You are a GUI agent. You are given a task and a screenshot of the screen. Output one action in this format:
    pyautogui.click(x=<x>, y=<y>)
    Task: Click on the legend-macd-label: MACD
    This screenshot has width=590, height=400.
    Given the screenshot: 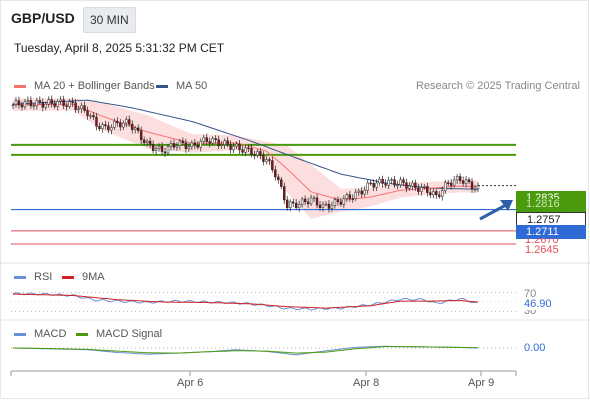 What is the action you would take?
    pyautogui.click(x=50, y=334)
    